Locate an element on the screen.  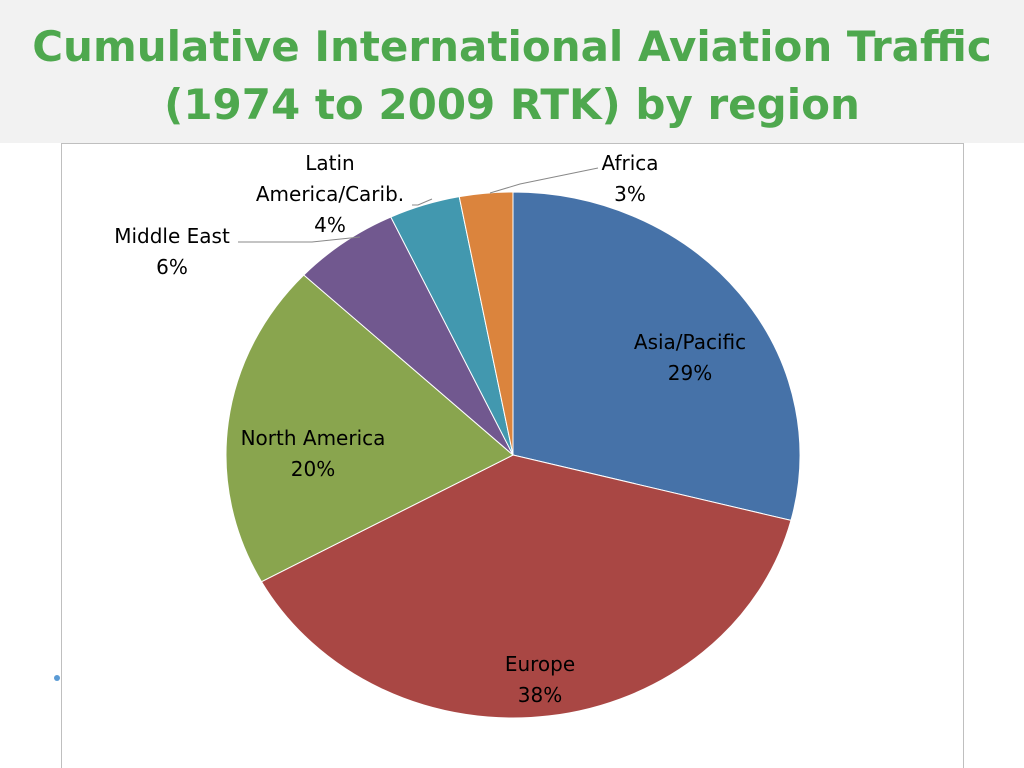
category-label: Europe is located at coordinates (540, 664).